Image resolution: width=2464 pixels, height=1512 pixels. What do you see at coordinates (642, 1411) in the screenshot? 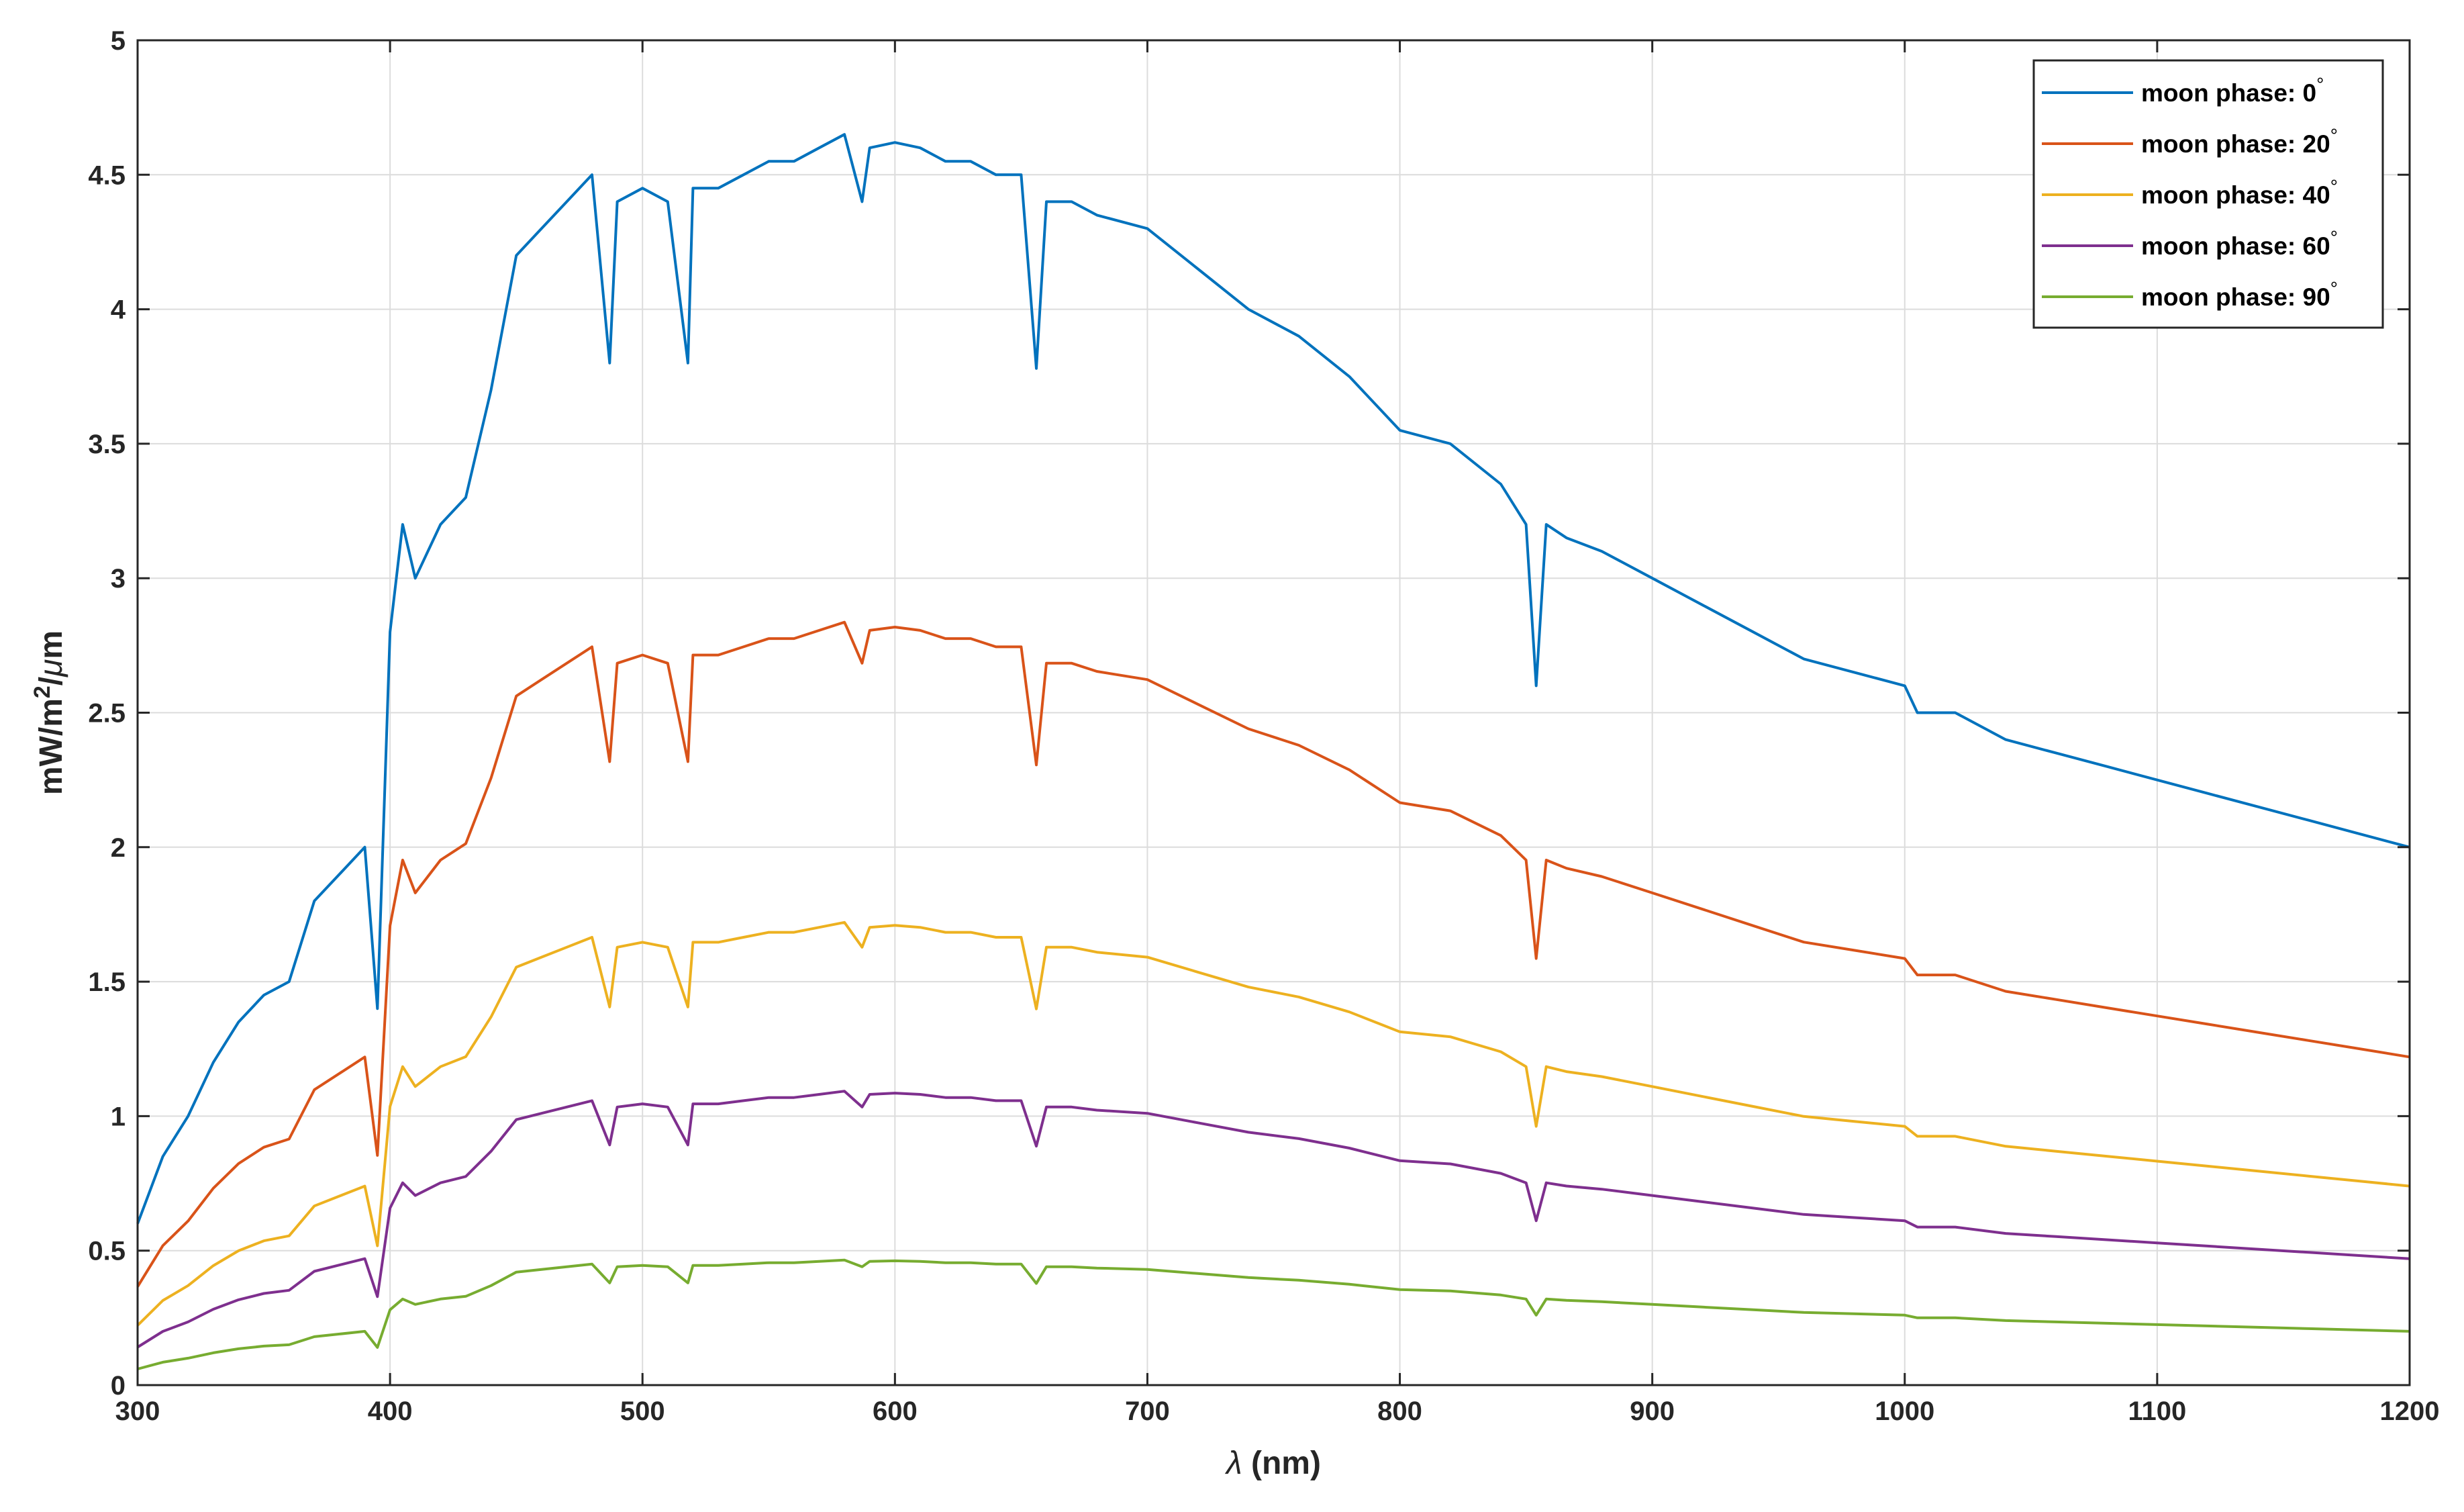
I see `x-tick-label: 500` at bounding box center [642, 1411].